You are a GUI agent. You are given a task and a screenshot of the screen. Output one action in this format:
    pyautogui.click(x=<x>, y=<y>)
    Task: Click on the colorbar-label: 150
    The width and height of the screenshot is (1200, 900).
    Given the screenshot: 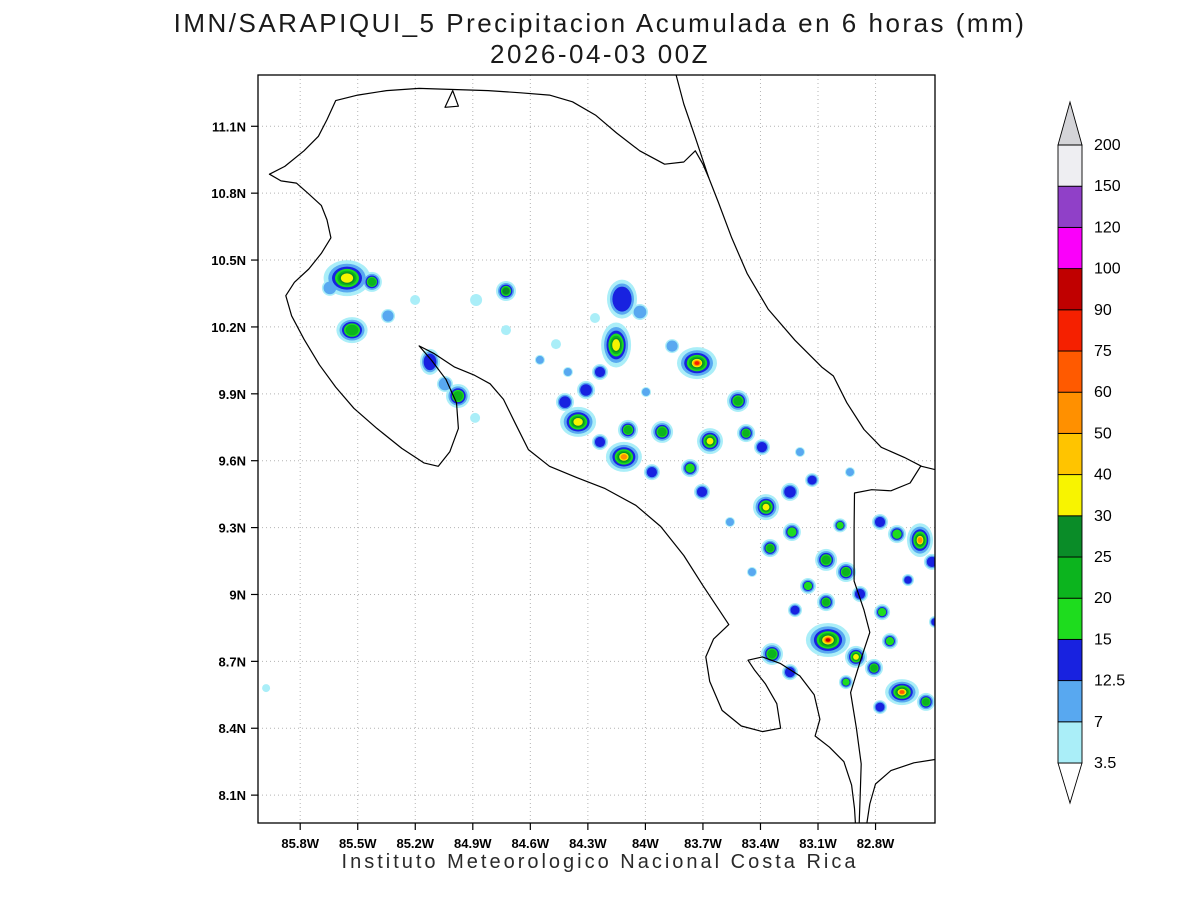 What is the action you would take?
    pyautogui.click(x=1107, y=186)
    